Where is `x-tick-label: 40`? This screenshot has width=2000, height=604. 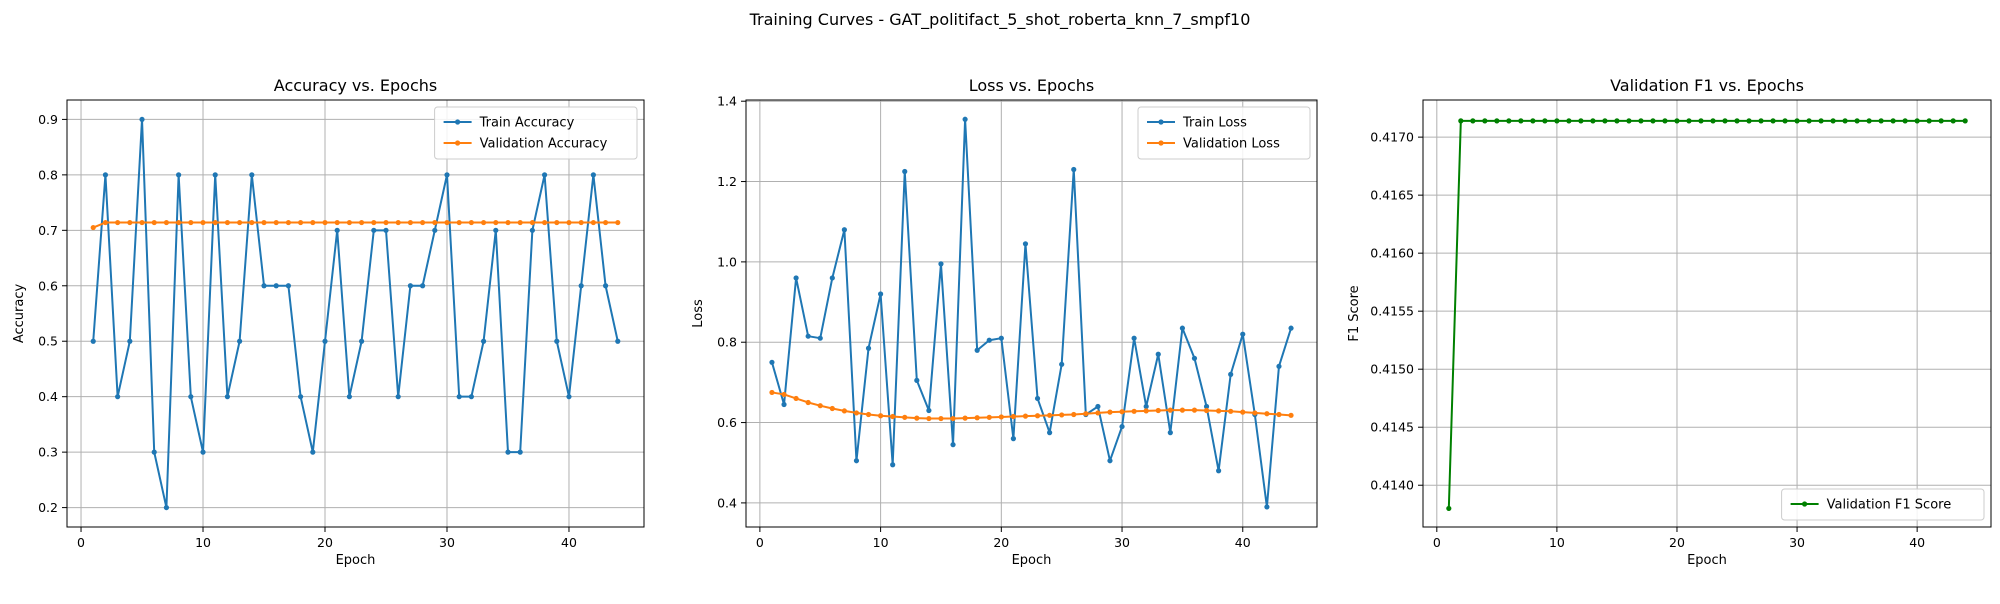 x-tick-label: 40 is located at coordinates (1917, 542).